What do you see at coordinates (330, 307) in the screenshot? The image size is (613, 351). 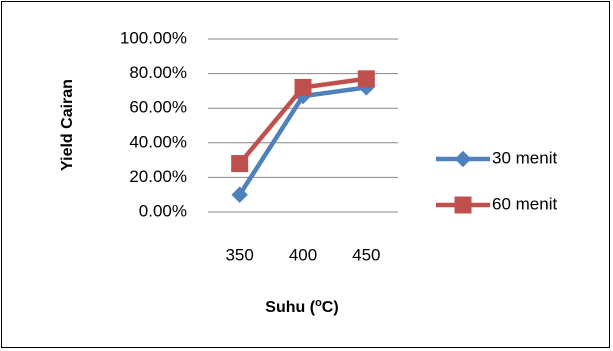 I see `x-axis-title-suffix: C)` at bounding box center [330, 307].